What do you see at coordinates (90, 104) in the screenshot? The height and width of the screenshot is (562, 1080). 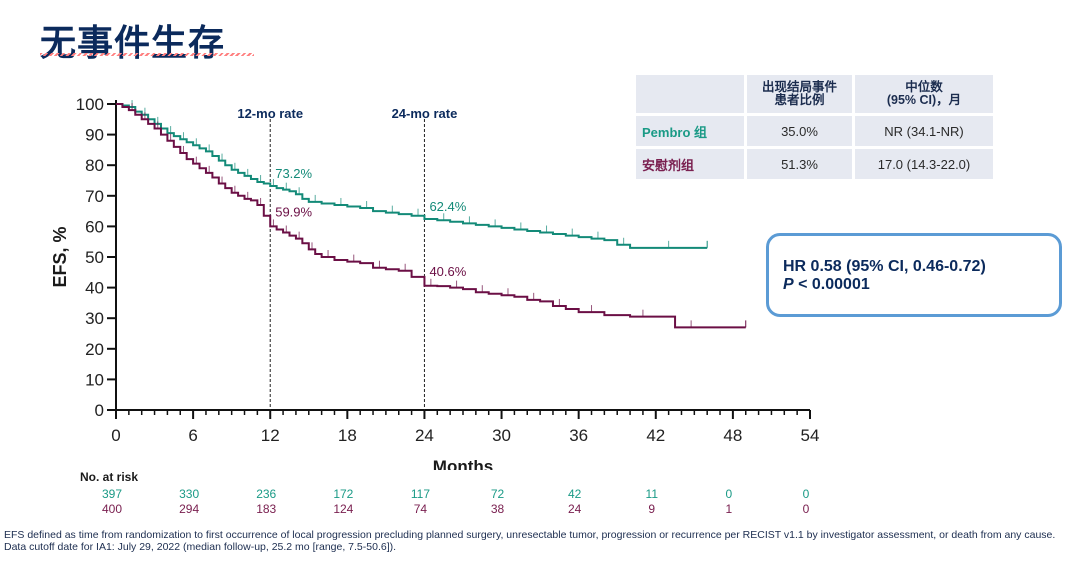 I see `y-tick-label: 100` at bounding box center [90, 104].